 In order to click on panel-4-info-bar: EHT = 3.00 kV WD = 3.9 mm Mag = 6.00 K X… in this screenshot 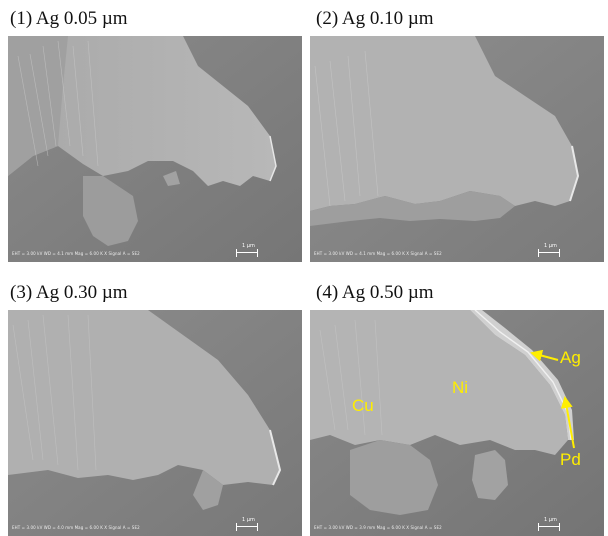, I will do `click(378, 527)`.